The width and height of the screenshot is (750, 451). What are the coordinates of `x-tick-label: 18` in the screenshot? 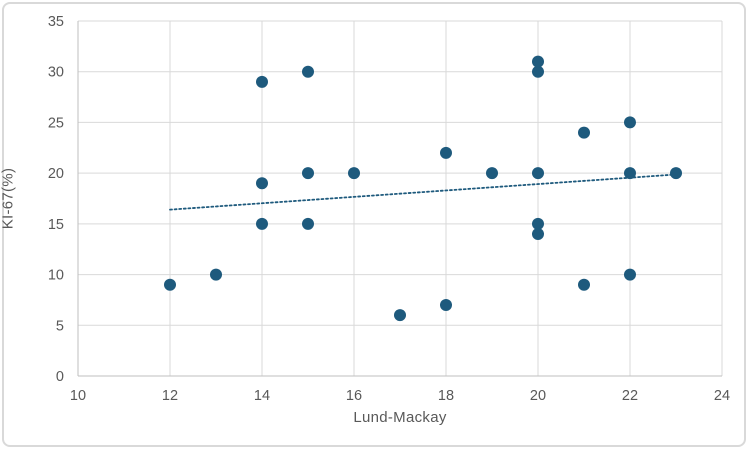 It's located at (446, 396).